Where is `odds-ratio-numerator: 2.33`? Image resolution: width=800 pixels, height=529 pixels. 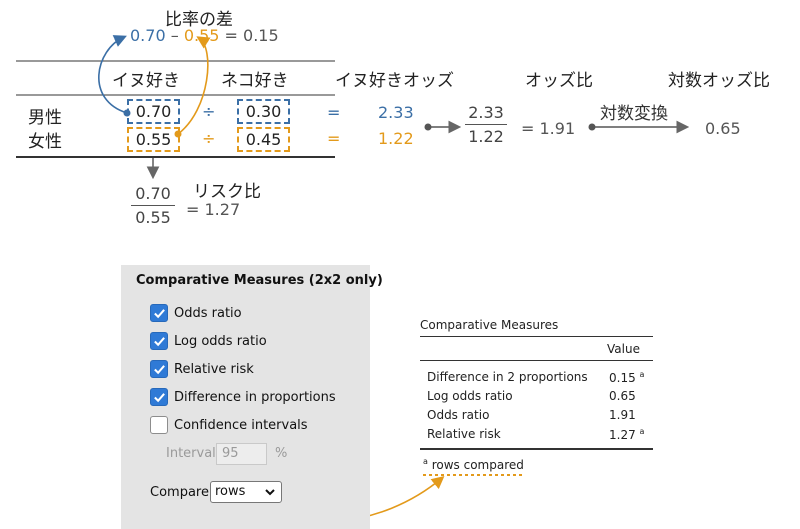
odds-ratio-numerator: 2.33 is located at coordinates (486, 114).